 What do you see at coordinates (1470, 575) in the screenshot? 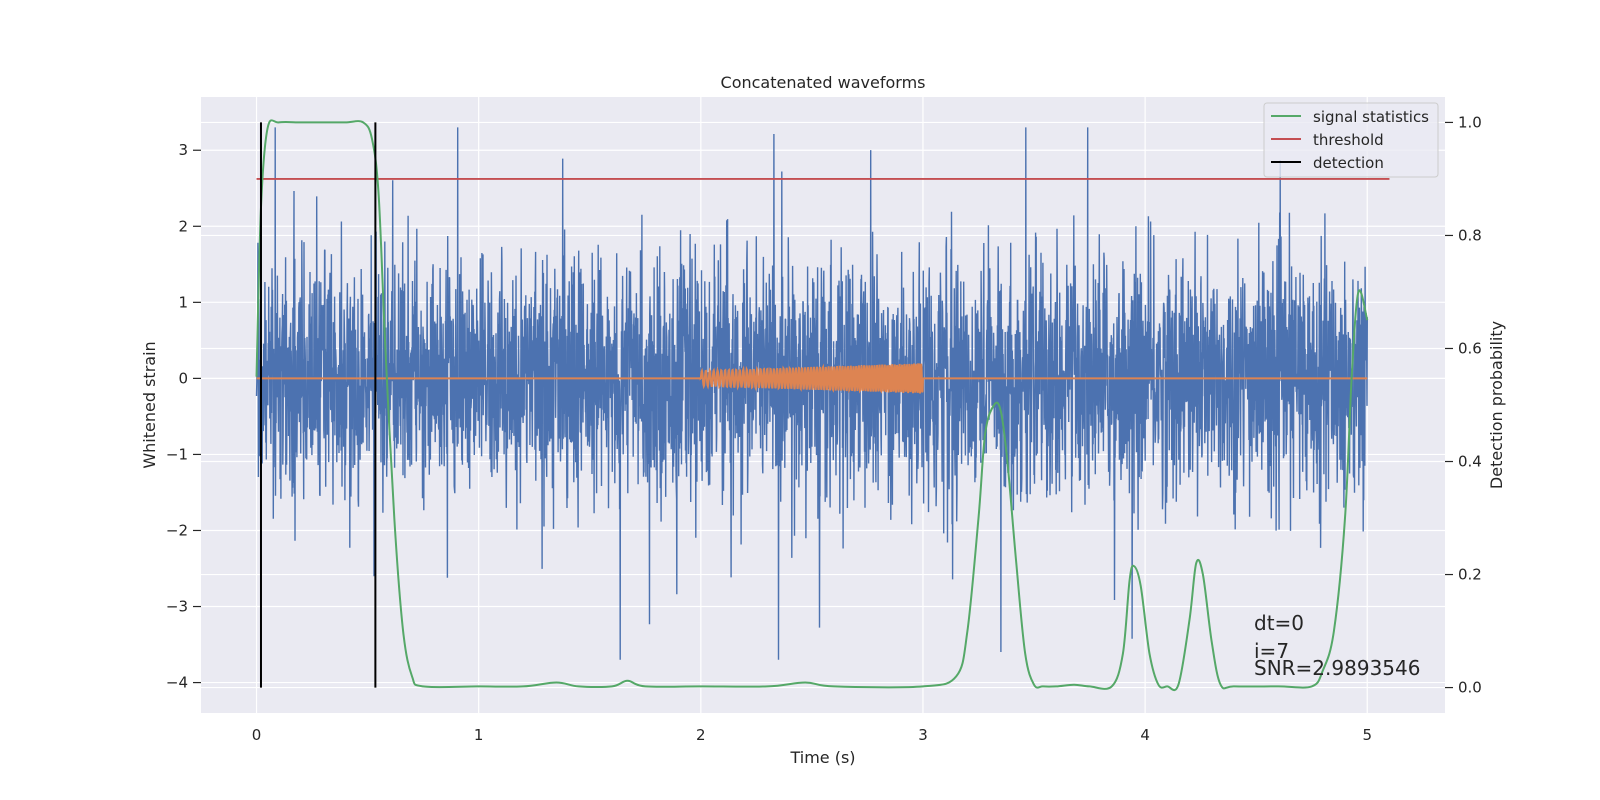
I see `y2-tick-label: 0.2` at bounding box center [1470, 575].